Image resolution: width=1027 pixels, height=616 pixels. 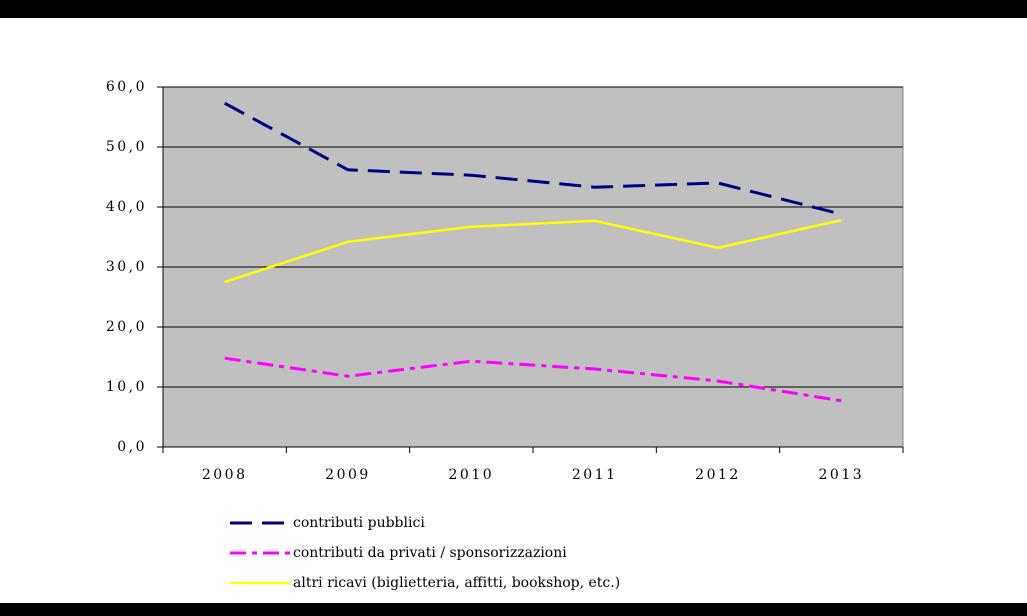 What do you see at coordinates (126, 207) in the screenshot?
I see `y-tick-label: 40,0` at bounding box center [126, 207].